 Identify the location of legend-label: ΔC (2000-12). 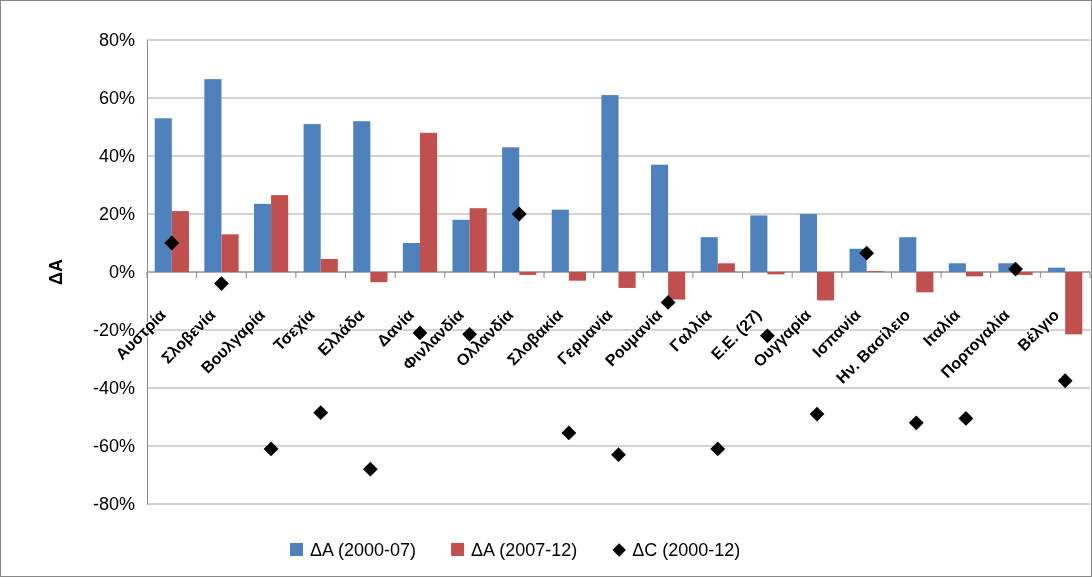
(686, 550).